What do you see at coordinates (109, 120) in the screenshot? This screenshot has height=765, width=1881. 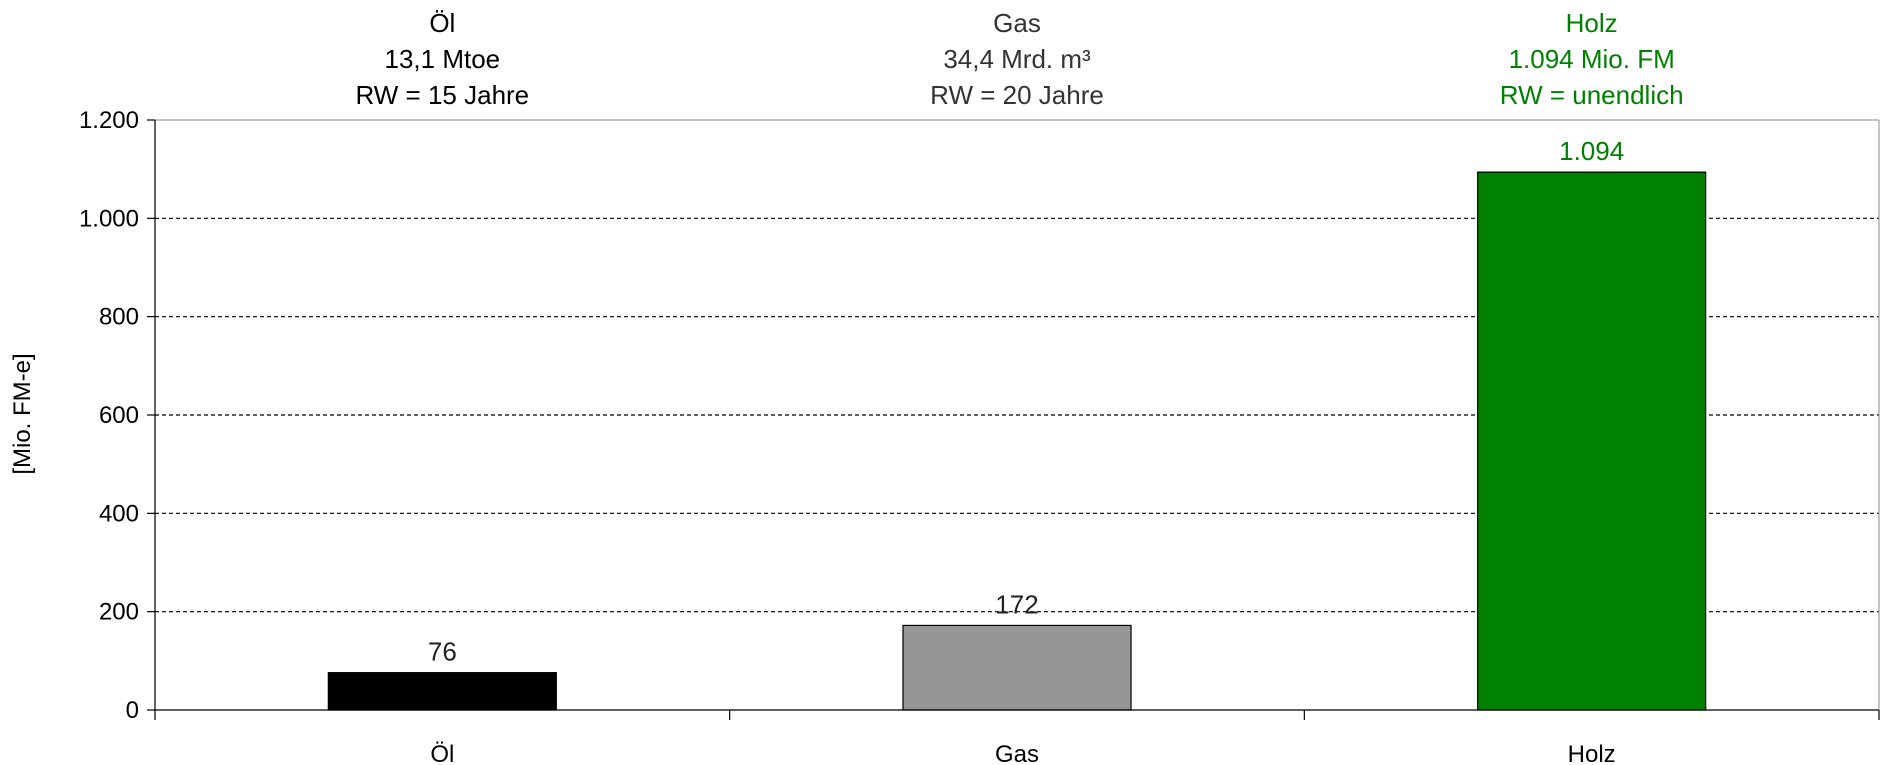 I see `y-tick-label: 1.200` at bounding box center [109, 120].